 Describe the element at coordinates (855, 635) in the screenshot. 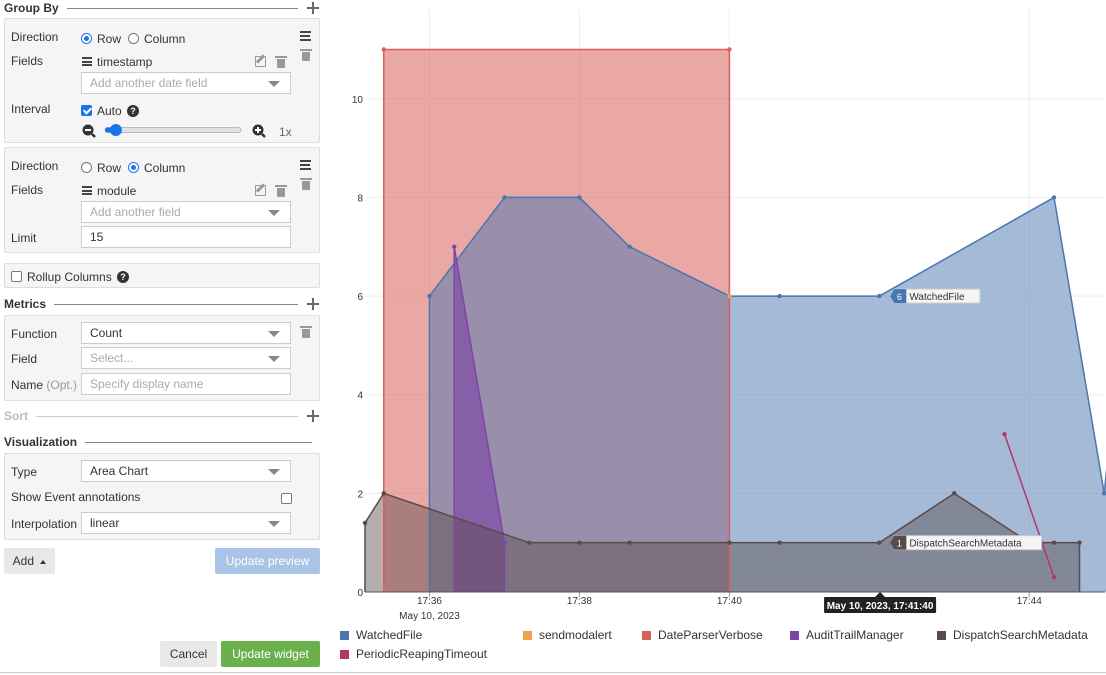

I see `legend-label: AuditTrailManager` at that location.